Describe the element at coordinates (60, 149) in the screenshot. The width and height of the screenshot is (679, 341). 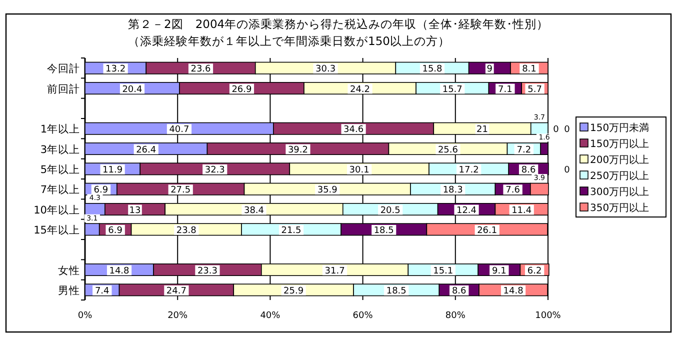
I see `y-tick-label: 3年以上` at that location.